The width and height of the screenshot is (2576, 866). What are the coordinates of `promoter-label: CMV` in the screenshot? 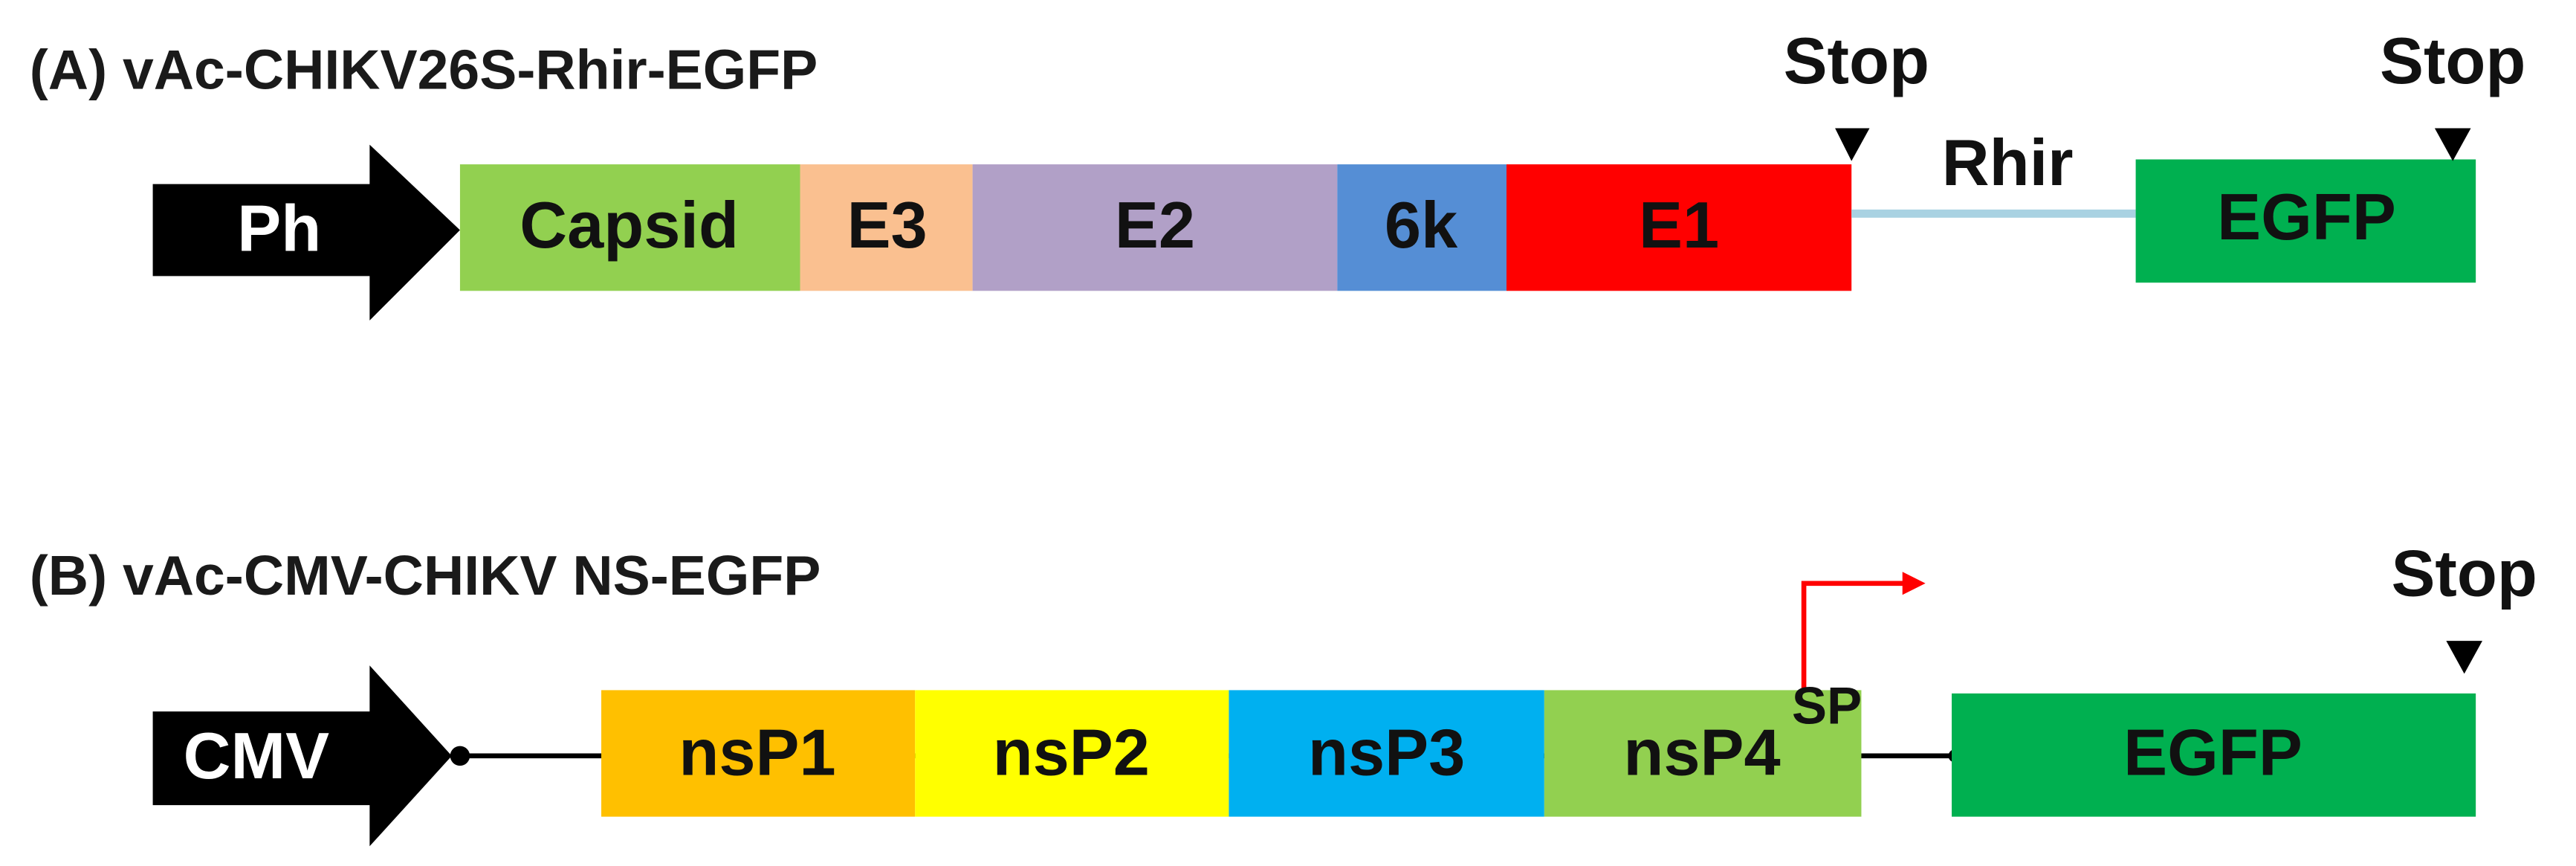 It's located at (256, 755).